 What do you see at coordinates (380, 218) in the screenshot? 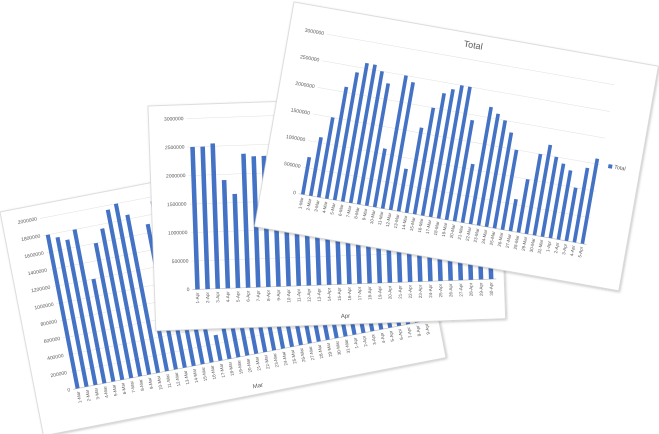
I see `x-tick-label: 11-Mar` at bounding box center [380, 218].